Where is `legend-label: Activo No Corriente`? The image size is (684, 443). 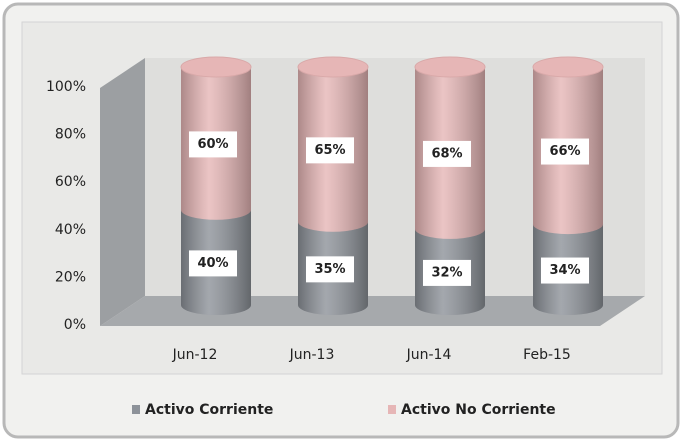
legend-label: Activo No Corriente is located at coordinates (478, 410).